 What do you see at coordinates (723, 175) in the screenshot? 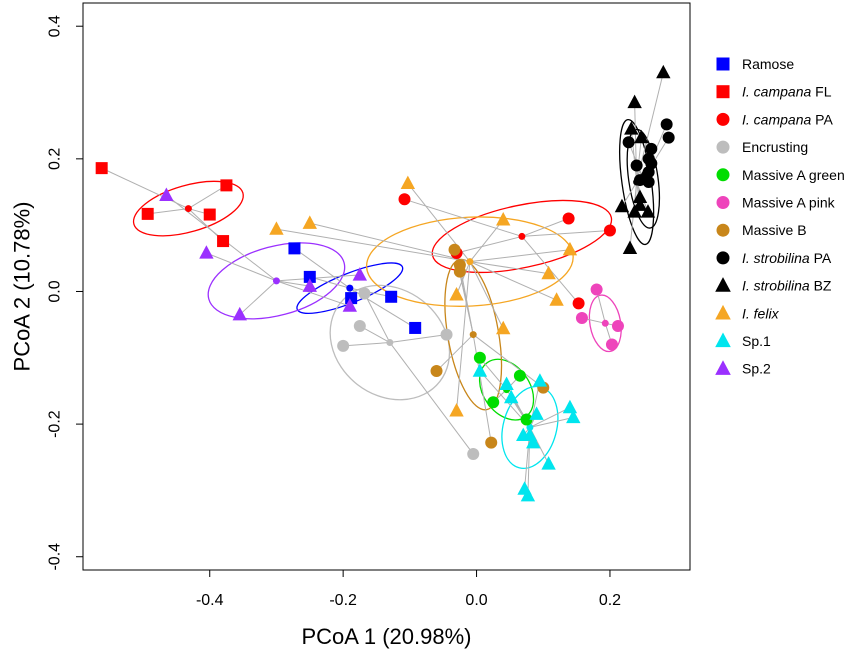
I see `legend-marker-massive-a-green` at bounding box center [723, 175].